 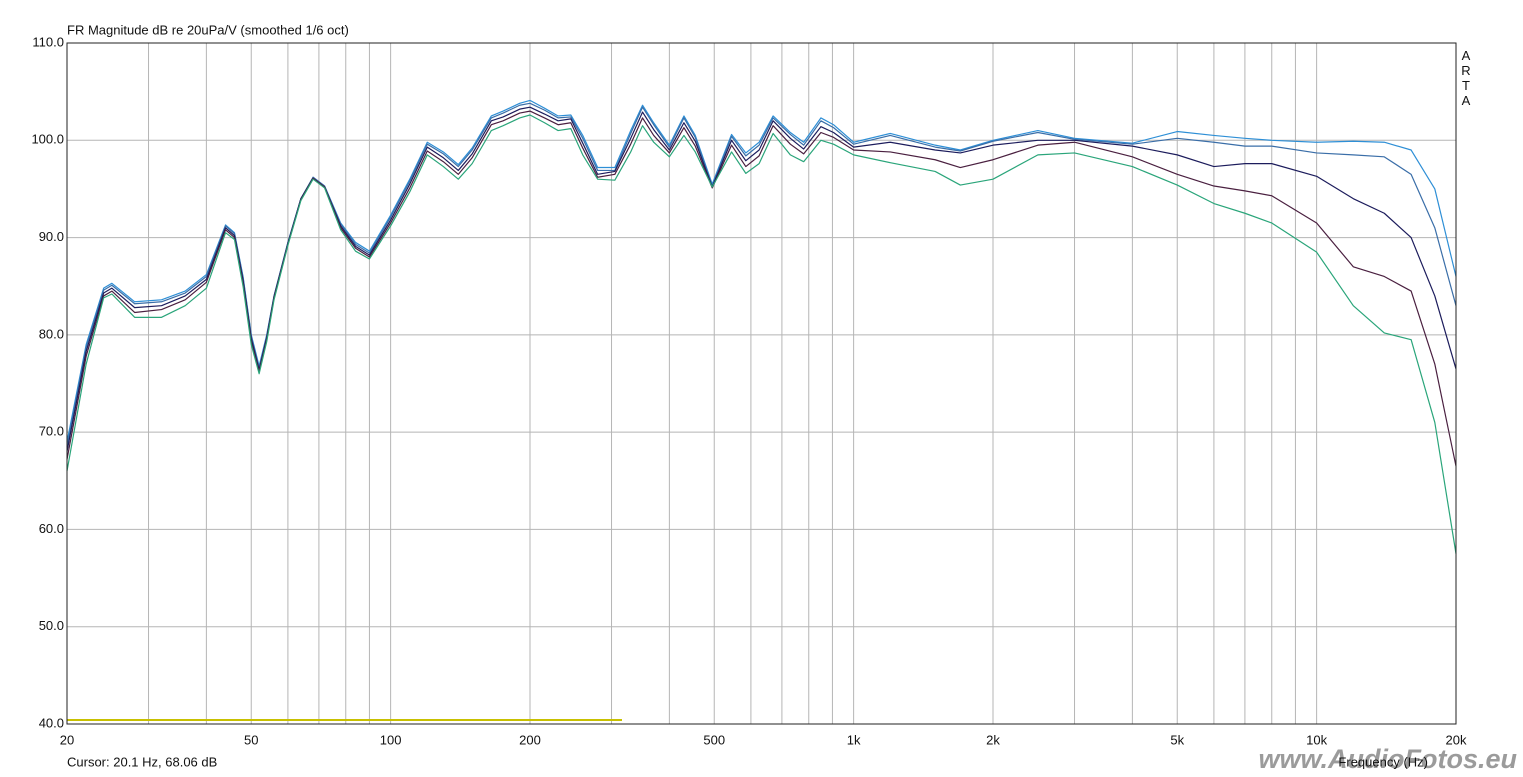 What do you see at coordinates (251, 739) in the screenshot?
I see `x-tick-label: 50` at bounding box center [251, 739].